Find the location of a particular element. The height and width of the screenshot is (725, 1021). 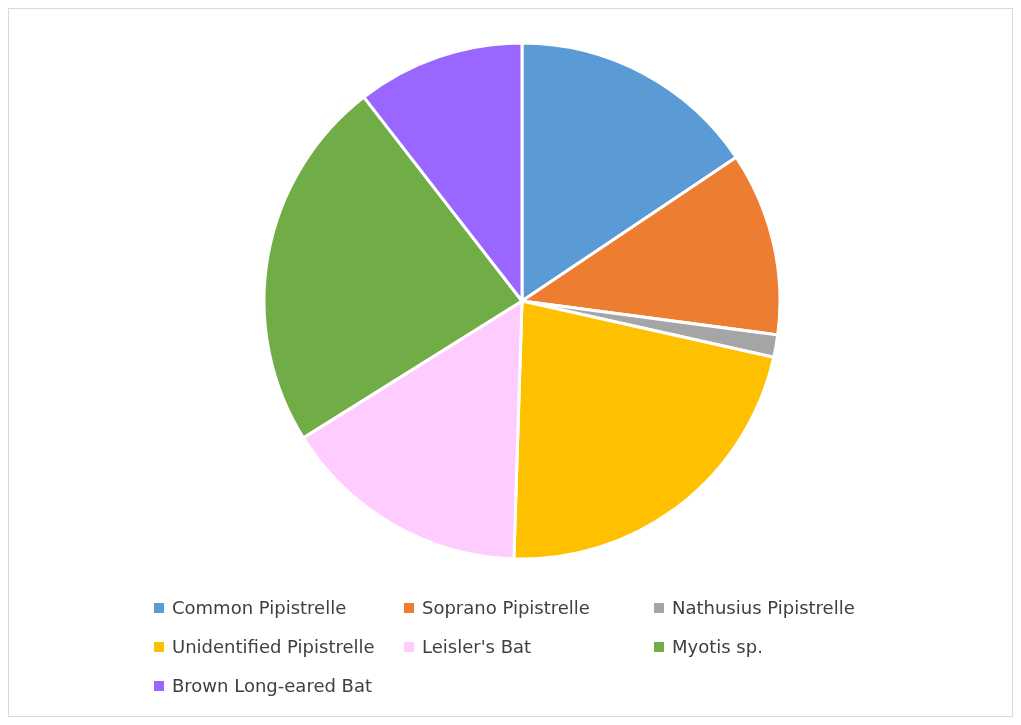

legend-label: Nathusius Pipistrelle is located at coordinates (763, 607).